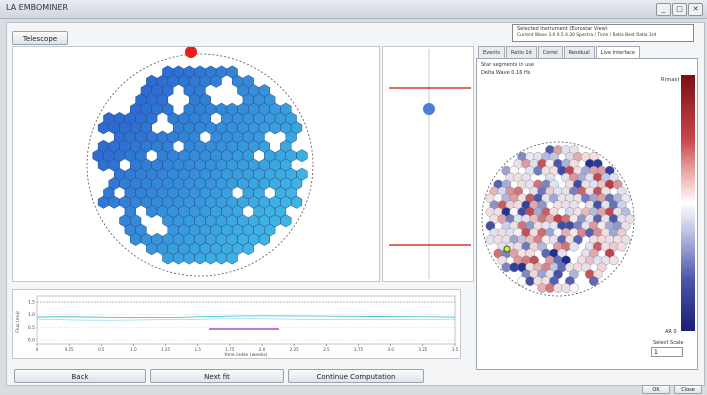 The width and height of the screenshot is (707, 395). What do you see at coordinates (294, 349) in the screenshot?
I see `x-tick-label: 2.25` at bounding box center [294, 349].